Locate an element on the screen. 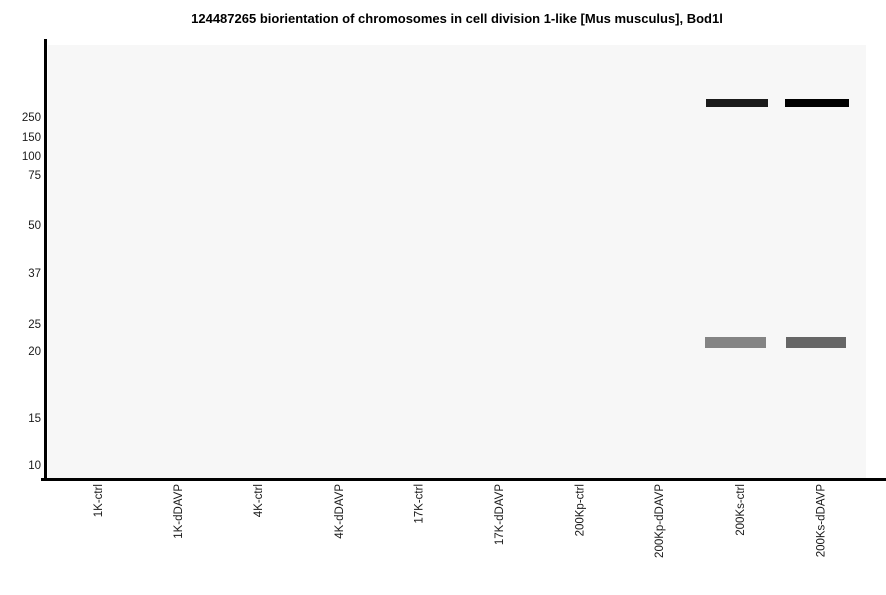 The height and width of the screenshot is (595, 886). x-axis-line is located at coordinates (463, 479).